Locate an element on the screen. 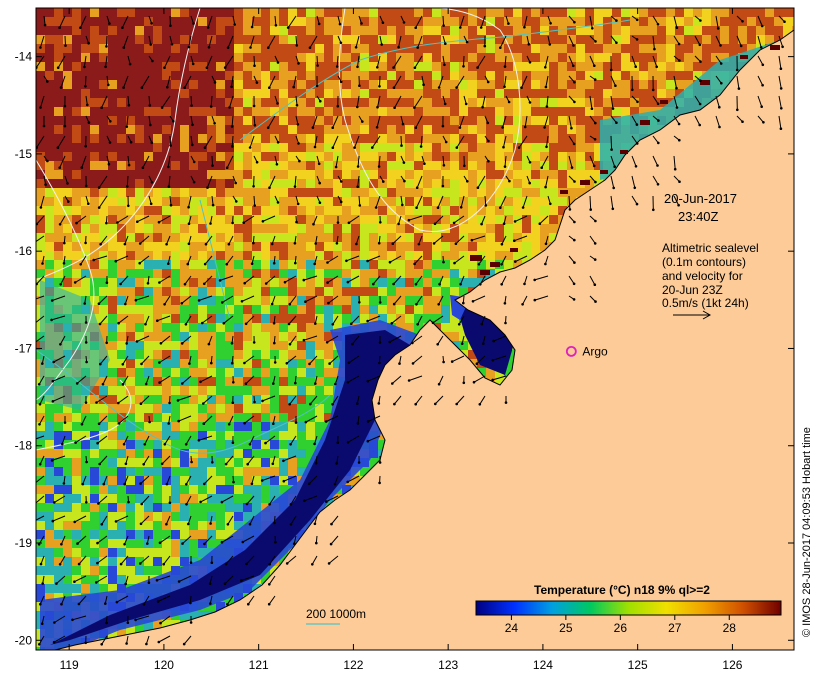  lon-tick-label: 122 is located at coordinates (353, 665).